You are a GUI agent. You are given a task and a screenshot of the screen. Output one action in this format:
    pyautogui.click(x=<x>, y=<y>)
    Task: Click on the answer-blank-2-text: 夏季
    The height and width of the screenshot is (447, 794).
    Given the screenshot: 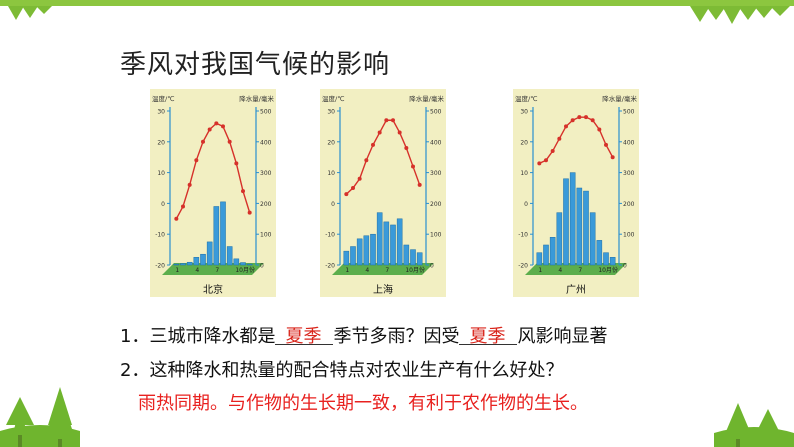 What is the action you would take?
    pyautogui.click(x=487, y=336)
    